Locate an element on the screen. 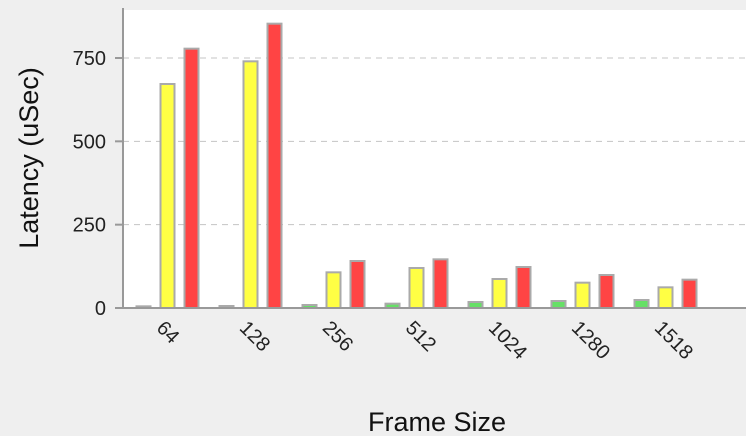  x-tick-label: 64 is located at coordinates (167, 332).